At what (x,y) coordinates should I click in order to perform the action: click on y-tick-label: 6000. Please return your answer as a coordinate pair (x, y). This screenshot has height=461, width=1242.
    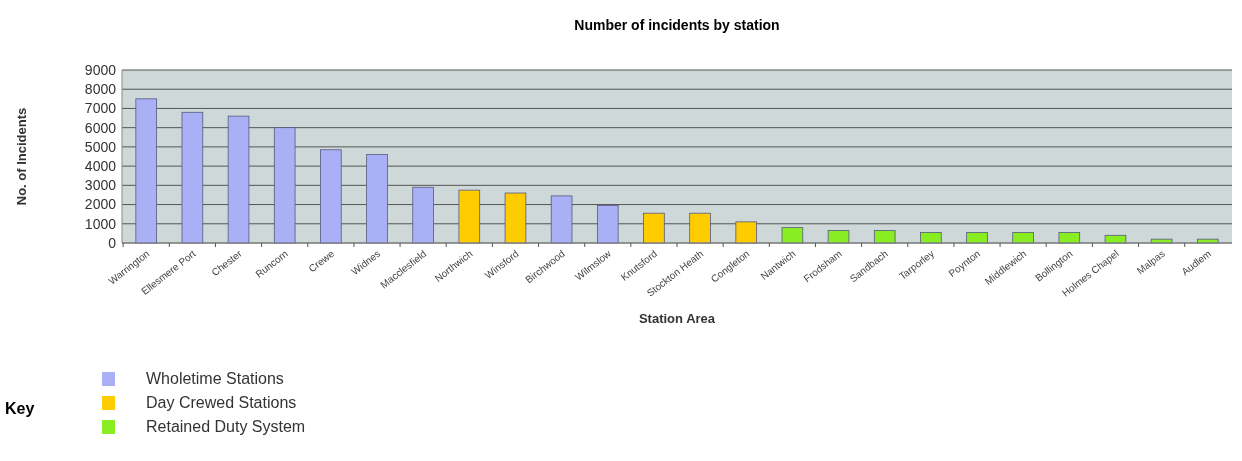
    Looking at the image, I should click on (100, 127).